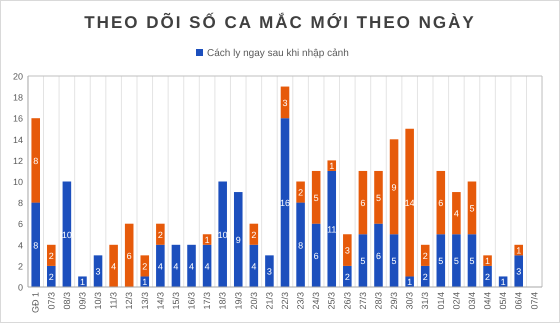  I want to click on y-tick-label: 0, so click(20, 287).